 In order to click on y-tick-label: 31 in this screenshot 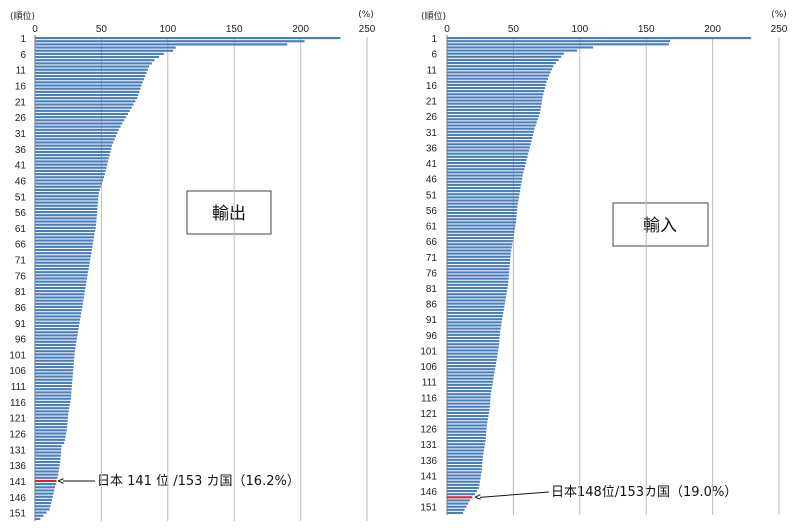, I will do `click(21, 134)`.